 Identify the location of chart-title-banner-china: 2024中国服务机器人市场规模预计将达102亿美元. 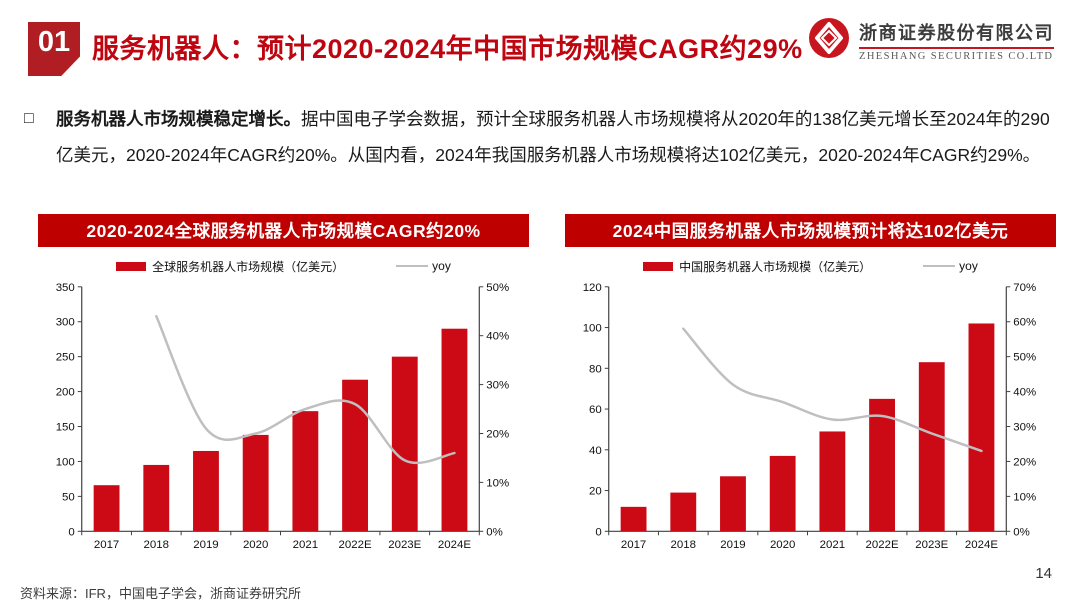
(810, 230).